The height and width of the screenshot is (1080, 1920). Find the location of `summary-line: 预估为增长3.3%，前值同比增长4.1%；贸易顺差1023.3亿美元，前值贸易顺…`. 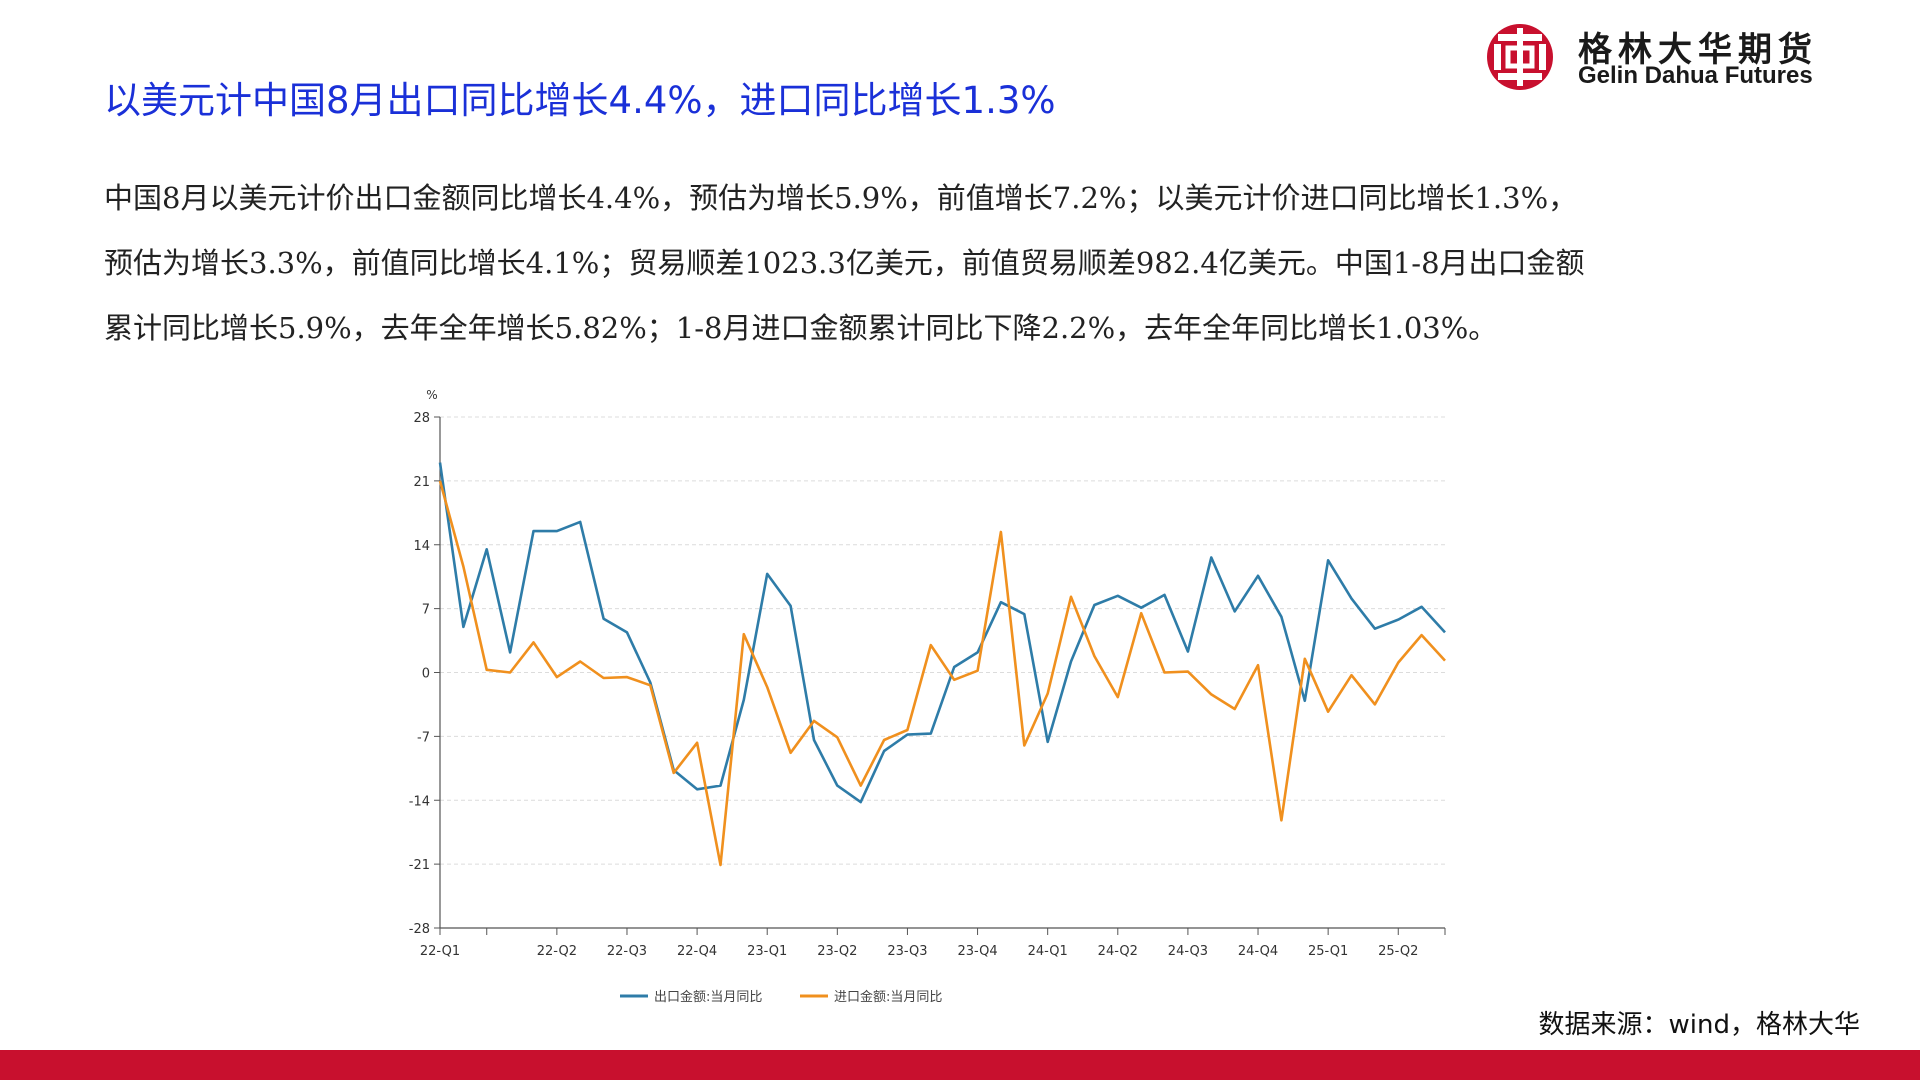

summary-line: 预估为增长3.3%，前值同比增长4.1%；贸易顺差1023.3亿美元，前值贸易顺… is located at coordinates (844, 263).